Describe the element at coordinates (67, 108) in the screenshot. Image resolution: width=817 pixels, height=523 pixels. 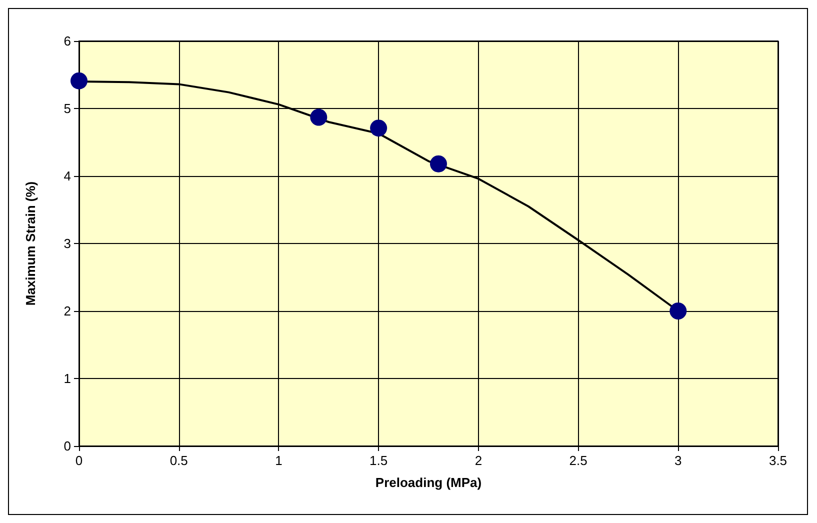
I see `y-tick-label: 5` at that location.